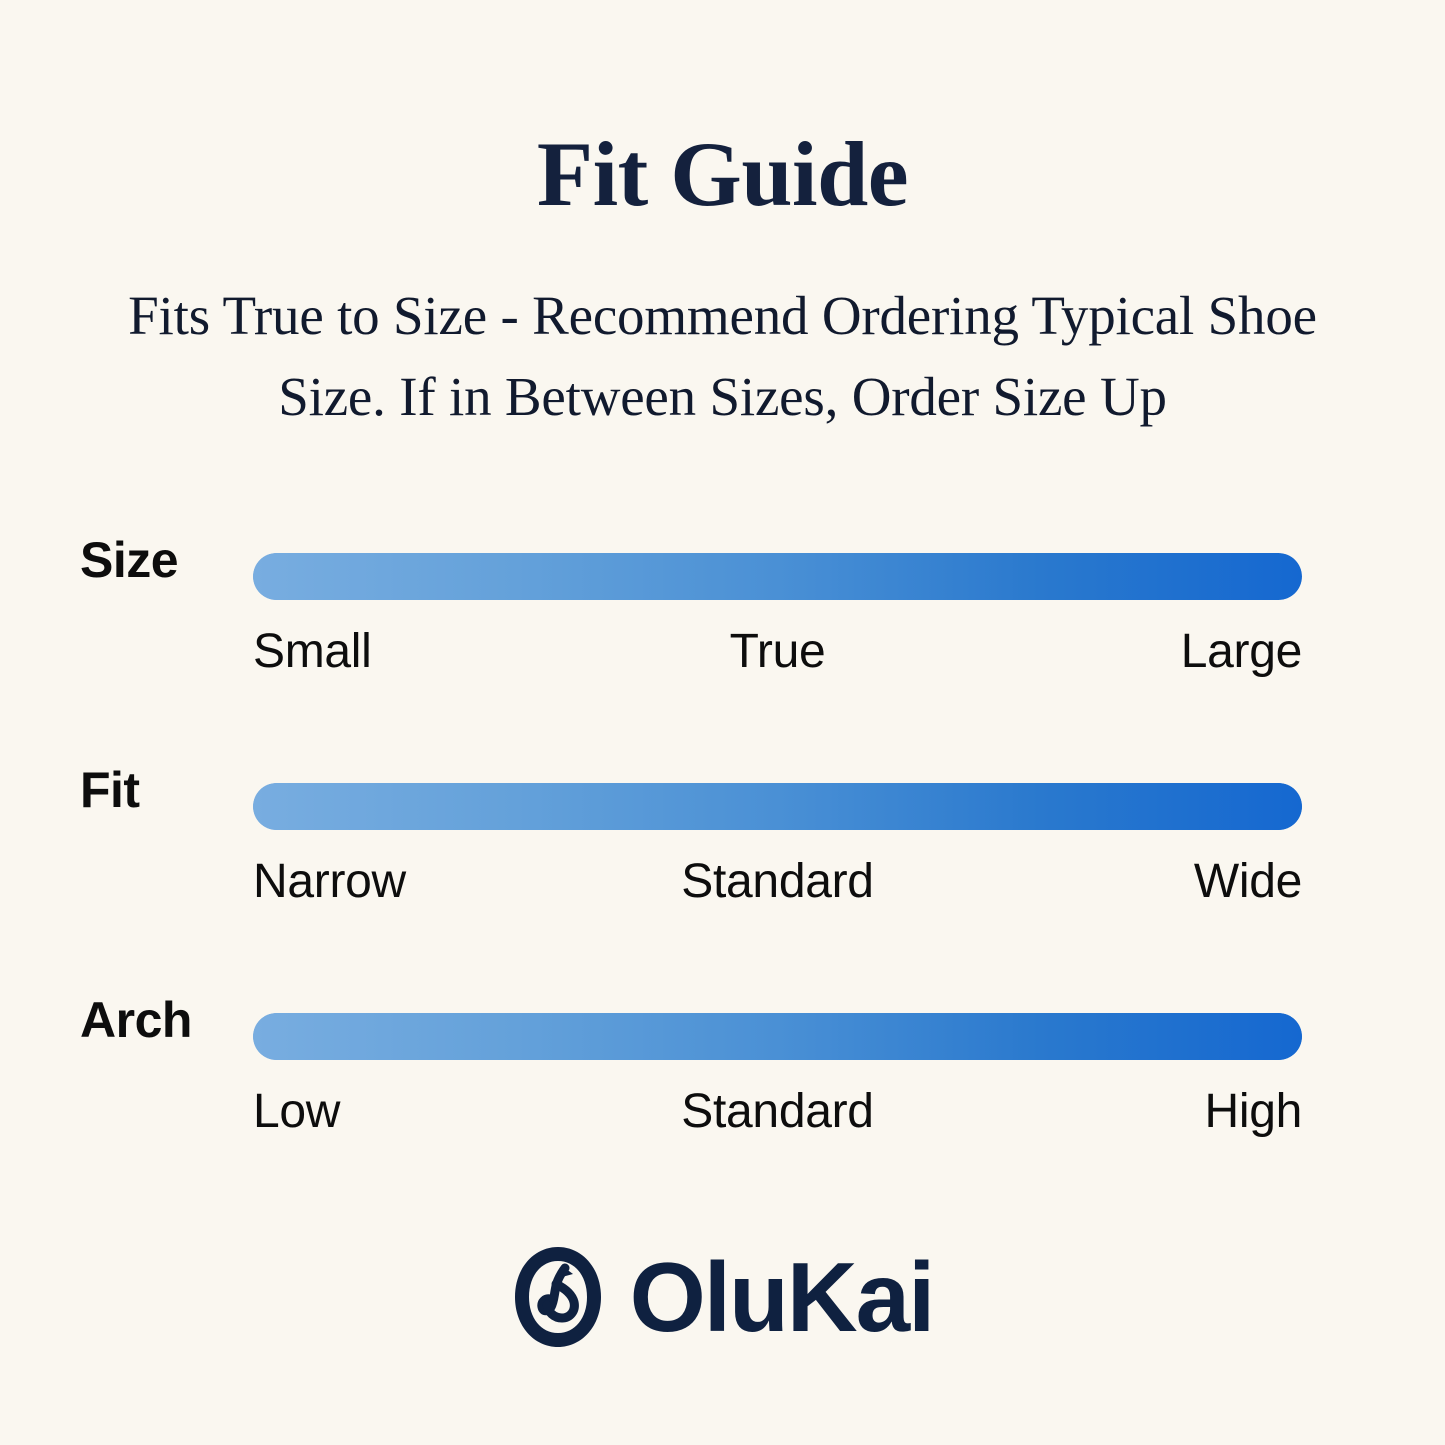 This screenshot has width=1445, height=1445. What do you see at coordinates (312, 651) in the screenshot?
I see `meter-scale-left-size: Small` at bounding box center [312, 651].